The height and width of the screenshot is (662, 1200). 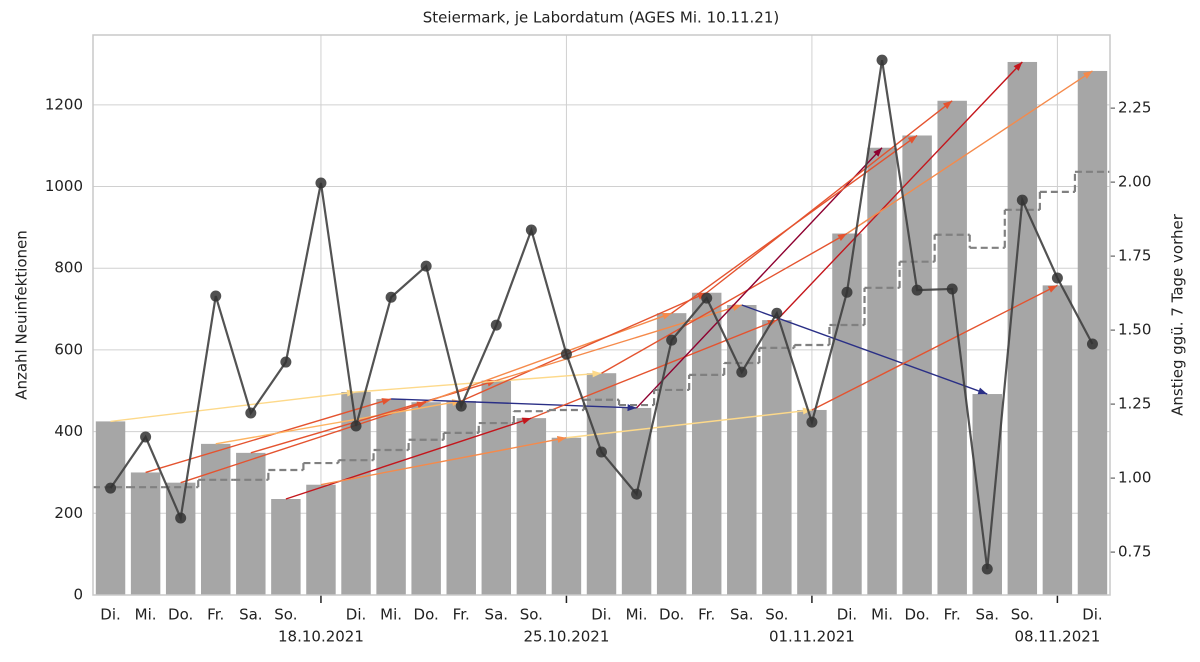 What do you see at coordinates (1134, 256) in the screenshot?
I see `y2-tick-label: 1.75` at bounding box center [1134, 256].